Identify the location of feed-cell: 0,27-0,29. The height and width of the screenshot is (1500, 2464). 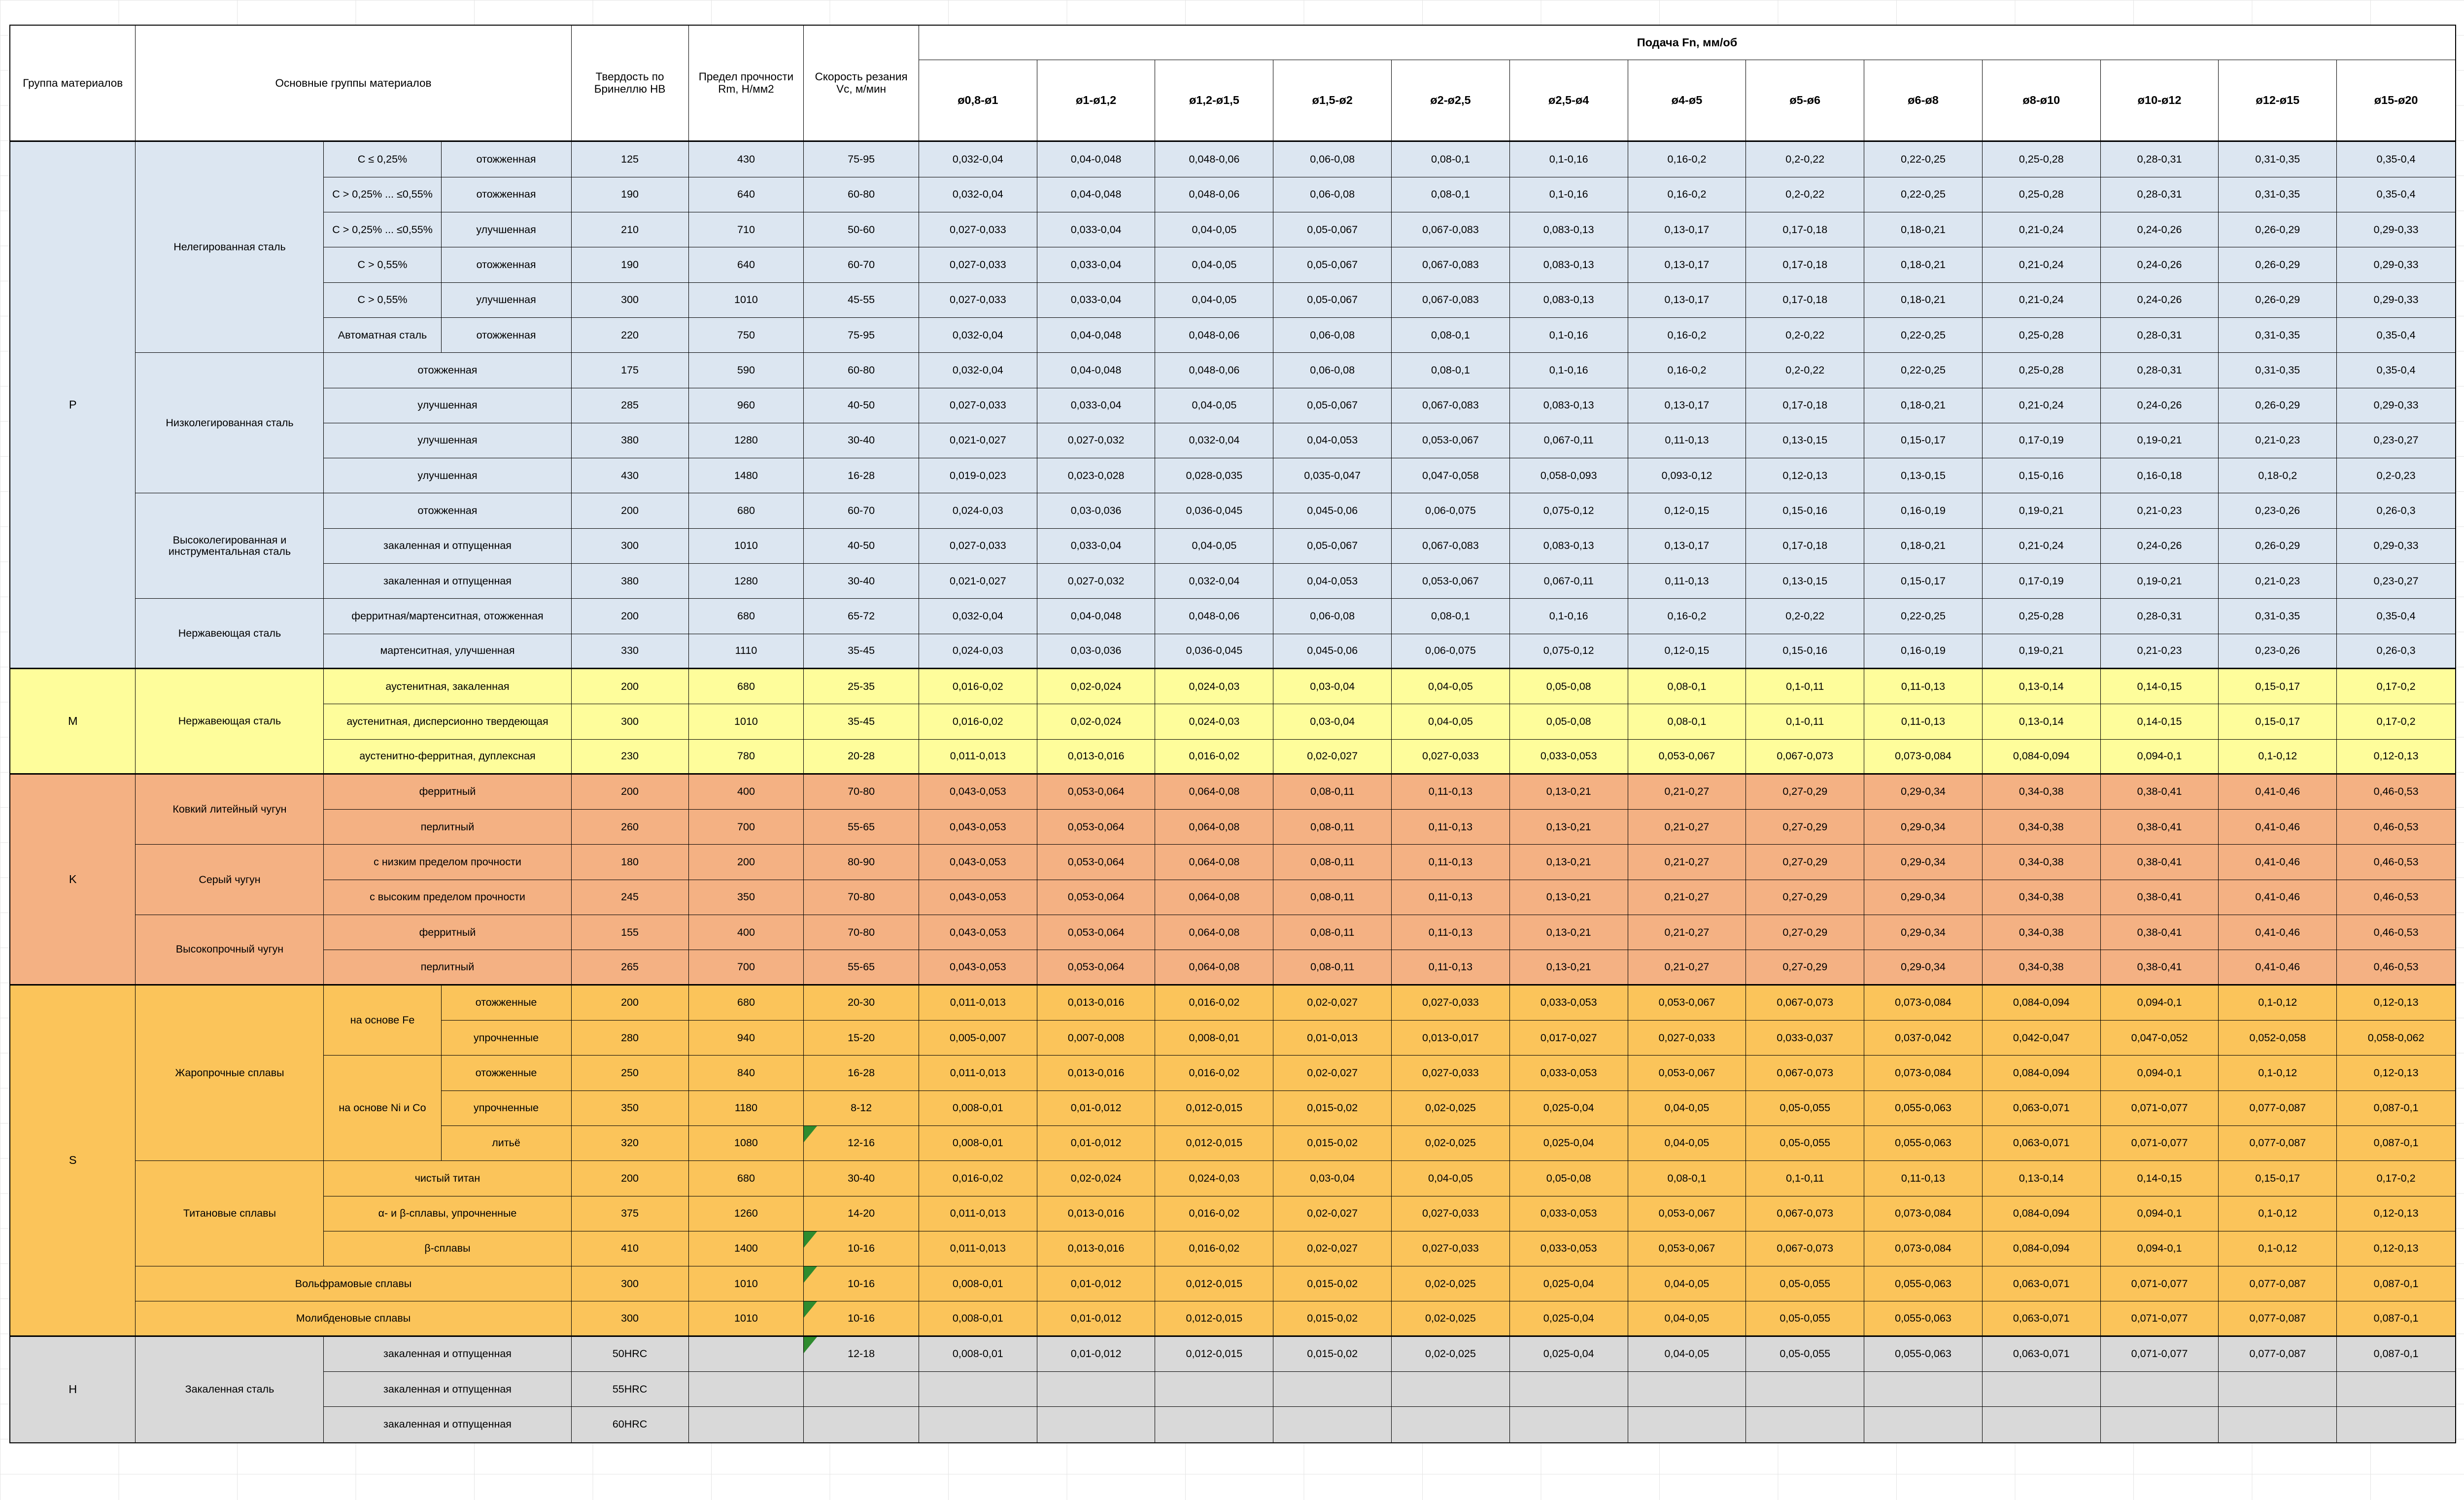
(1805, 792).